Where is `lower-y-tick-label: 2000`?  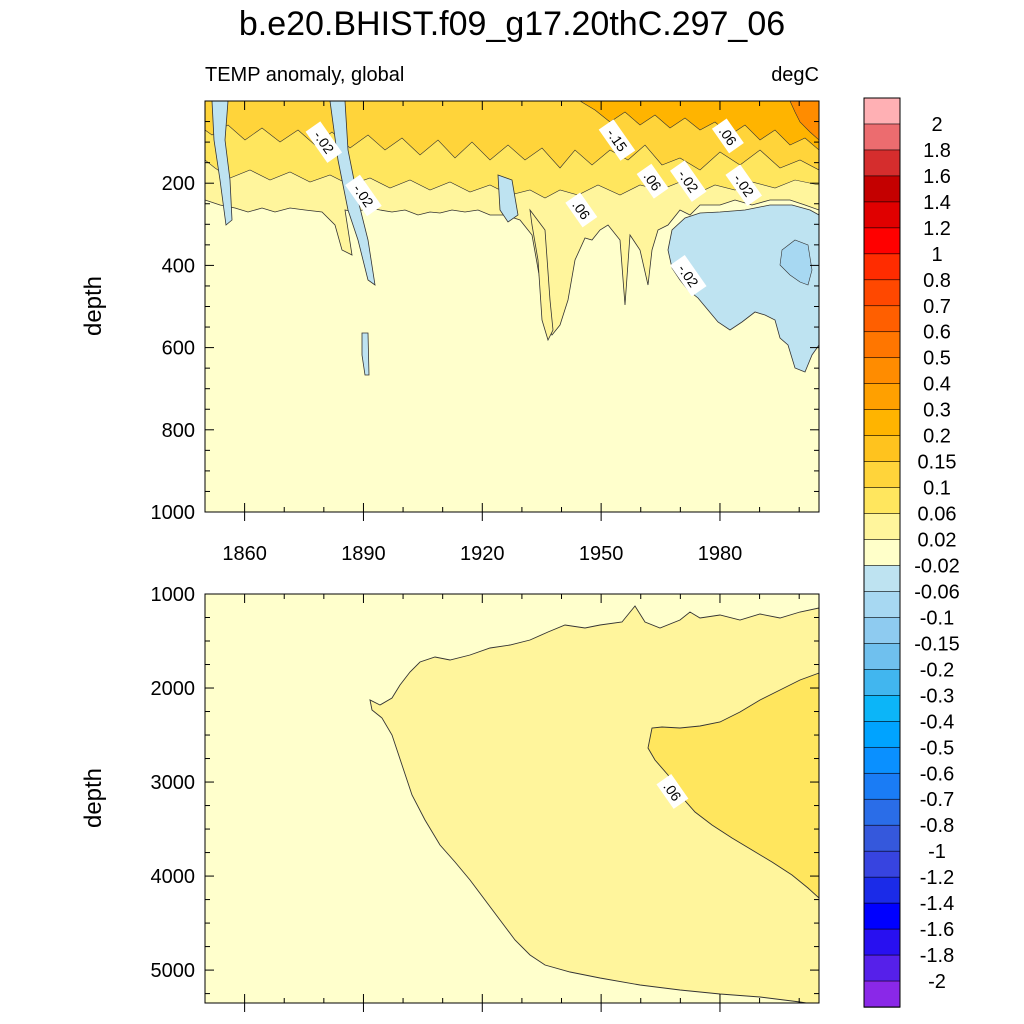
lower-y-tick-label: 2000 is located at coordinates (173, 689).